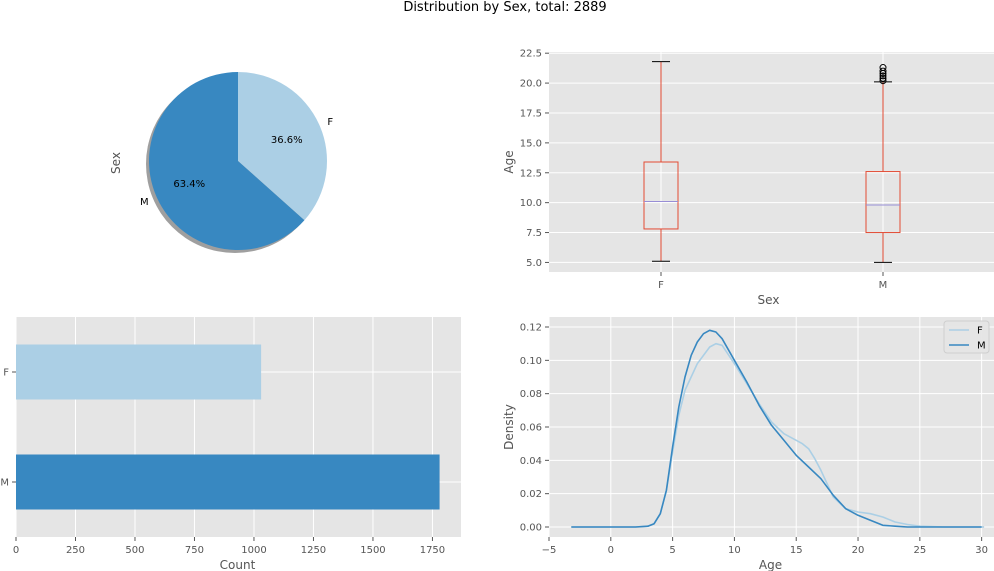 Image resolution: width=994 pixels, height=571 pixels. What do you see at coordinates (531, 361) in the screenshot?
I see `density-ytick-label: 0.10` at bounding box center [531, 361].